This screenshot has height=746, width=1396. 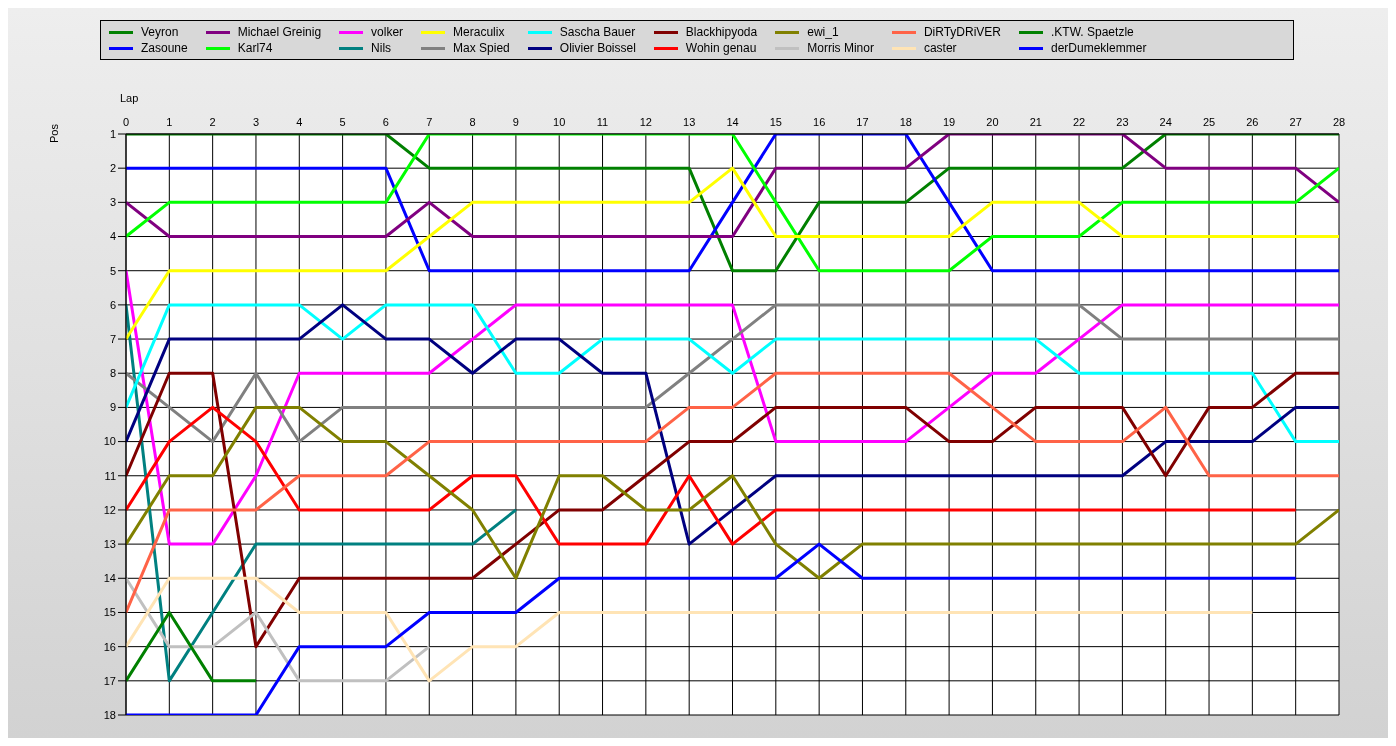 What do you see at coordinates (109, 544) in the screenshot?
I see `y-tick-label: 13` at bounding box center [109, 544].